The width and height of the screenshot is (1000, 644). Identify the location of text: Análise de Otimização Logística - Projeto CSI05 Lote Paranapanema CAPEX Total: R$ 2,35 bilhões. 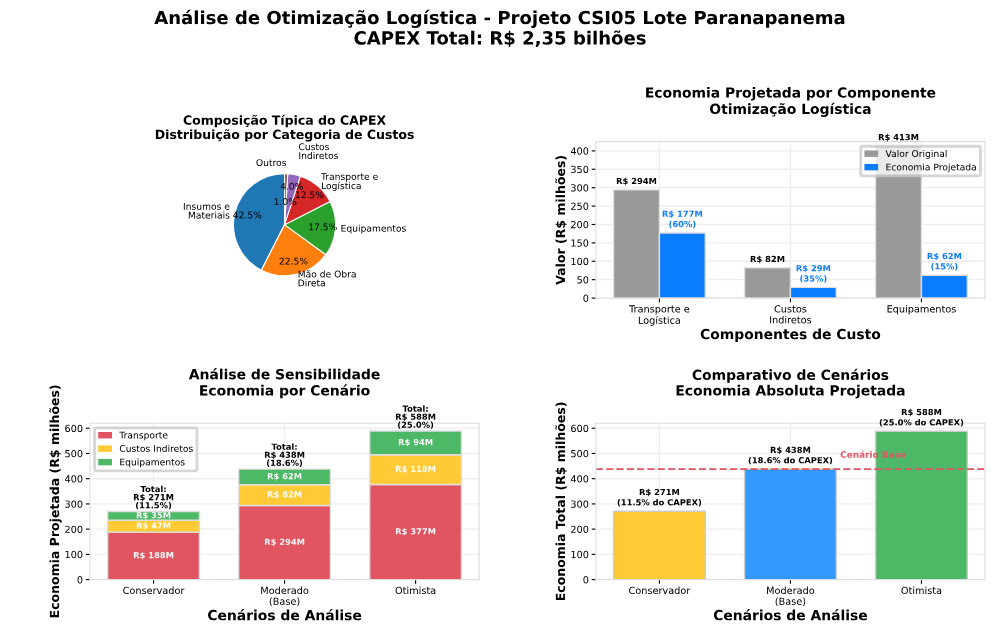
(499, 28).